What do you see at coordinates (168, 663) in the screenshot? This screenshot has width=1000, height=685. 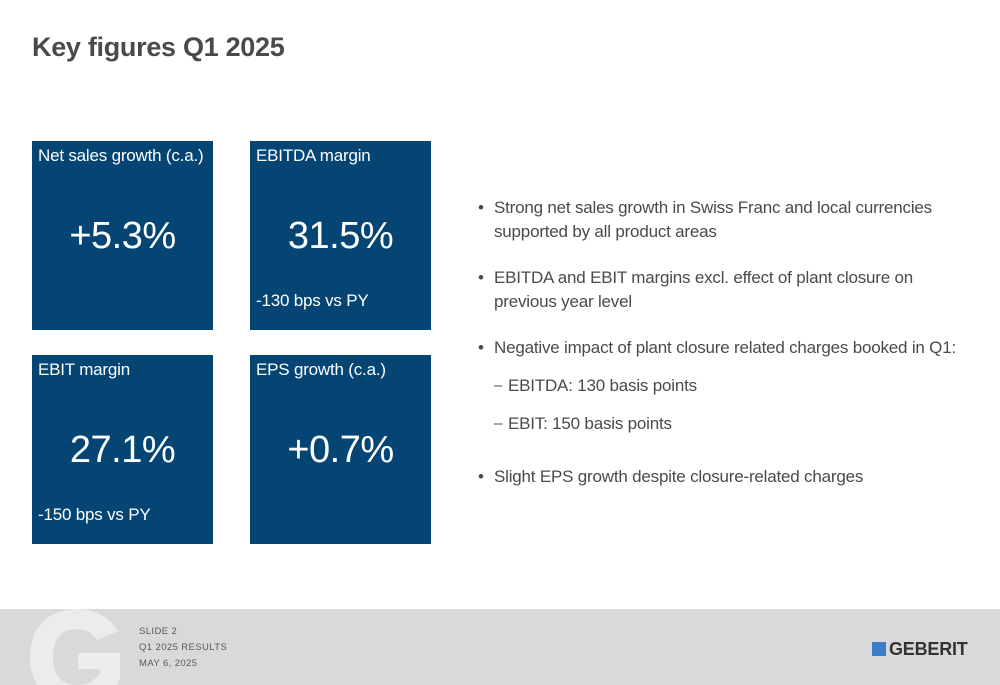 I see `report-date: MAY 6, 2025` at bounding box center [168, 663].